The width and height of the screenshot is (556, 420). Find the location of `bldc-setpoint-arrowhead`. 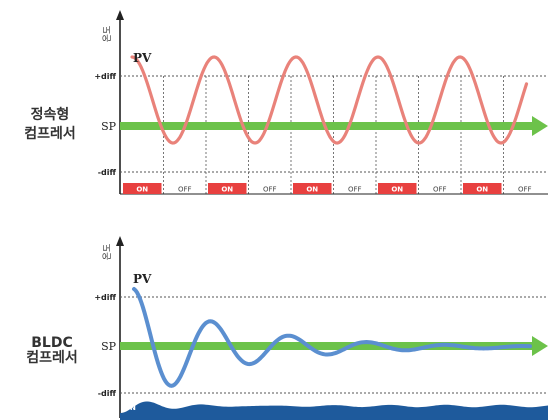

bldc-setpoint-arrowhead is located at coordinates (540, 346).